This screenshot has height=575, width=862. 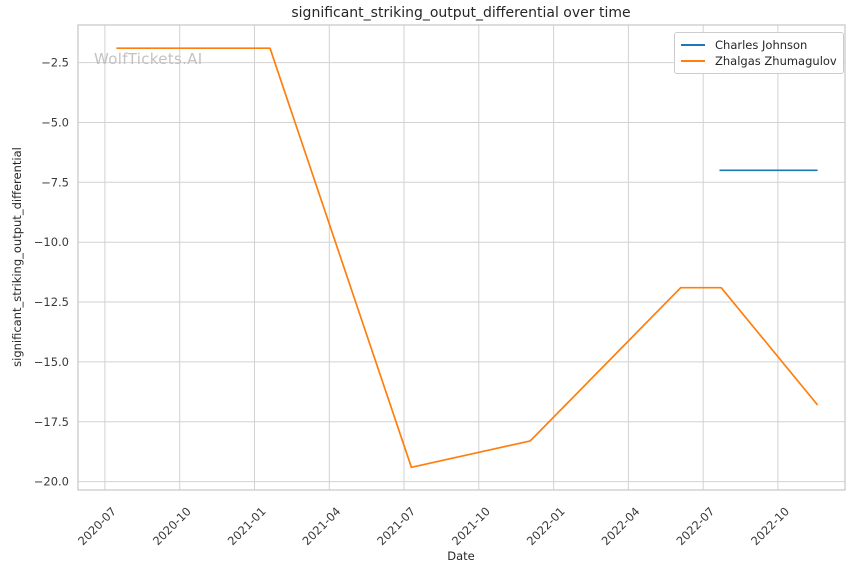 I want to click on x-tick-label: 2020-07, so click(x=97, y=526).